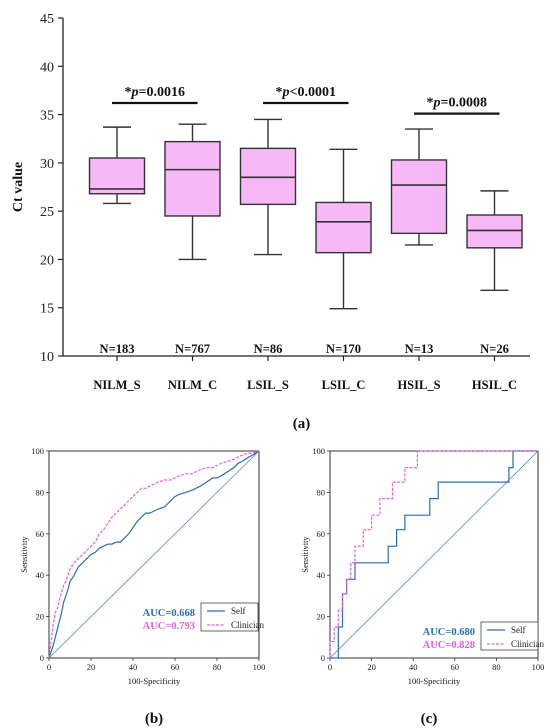 Image resolution: width=550 pixels, height=728 pixels. Describe the element at coordinates (192, 349) in the screenshot. I see `n-label: N=767` at that location.